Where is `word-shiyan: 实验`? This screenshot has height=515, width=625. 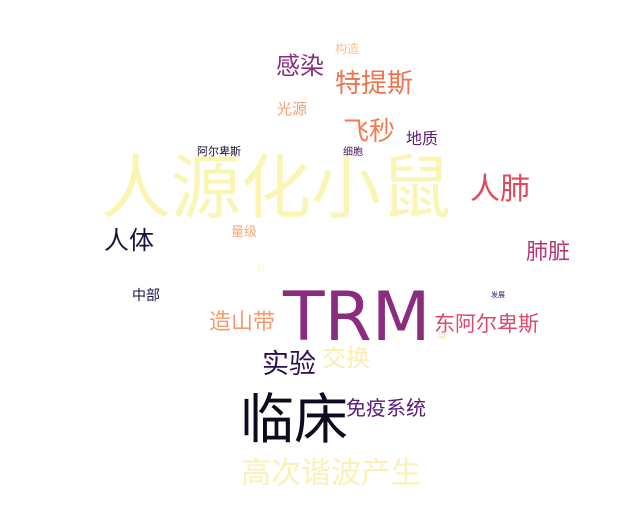
word-shiyan: 实验 is located at coordinates (289, 364).